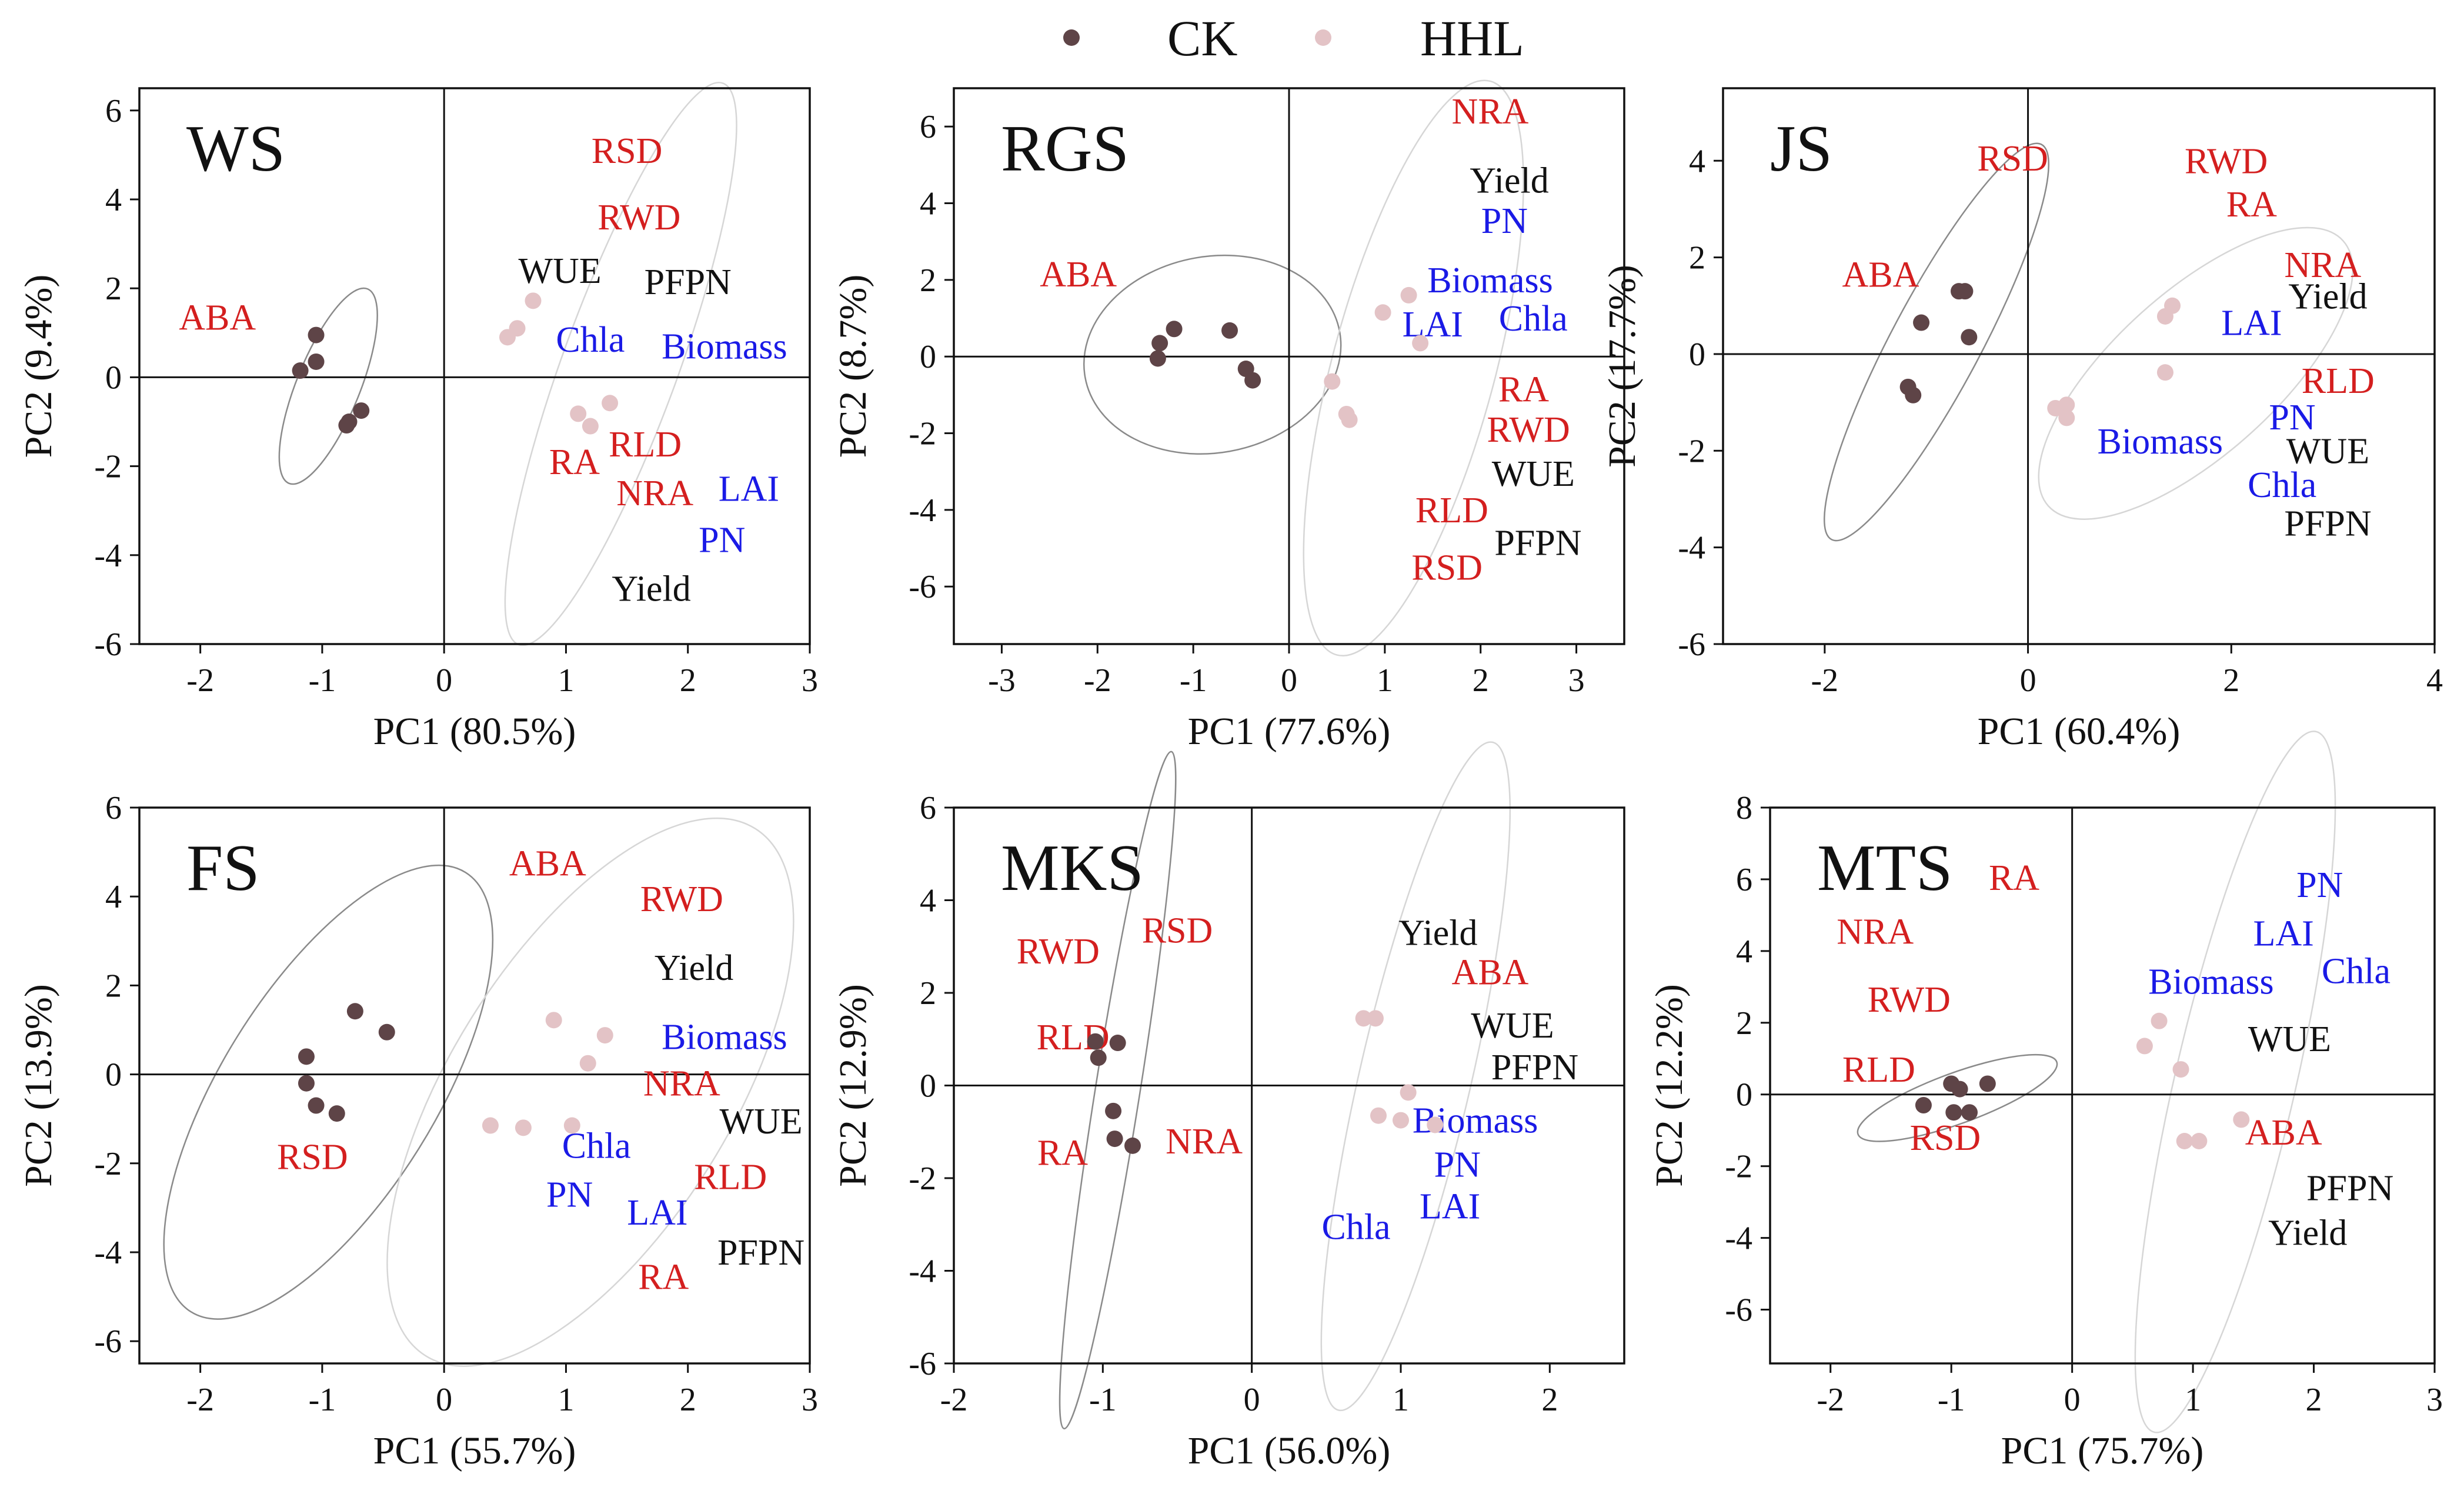  Describe the element at coordinates (1202, 38) in the screenshot. I see `legend-label-ck: CK` at that location.